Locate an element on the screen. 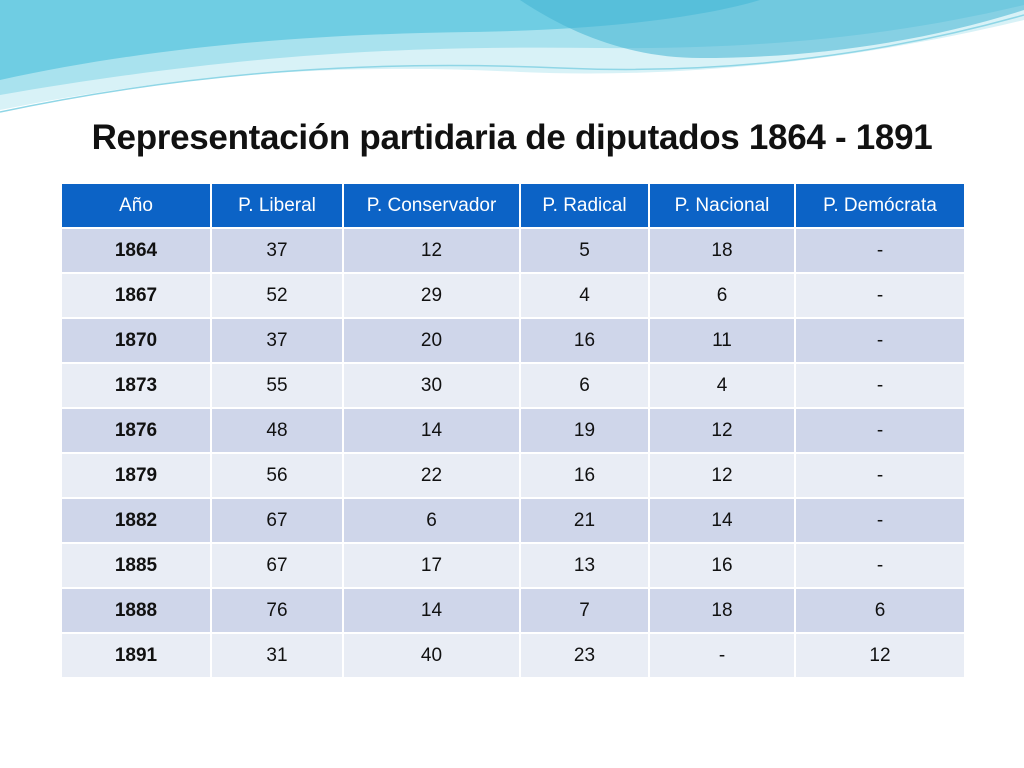 The width and height of the screenshot is (1024, 768). cell-radical: 5 is located at coordinates (584, 250).